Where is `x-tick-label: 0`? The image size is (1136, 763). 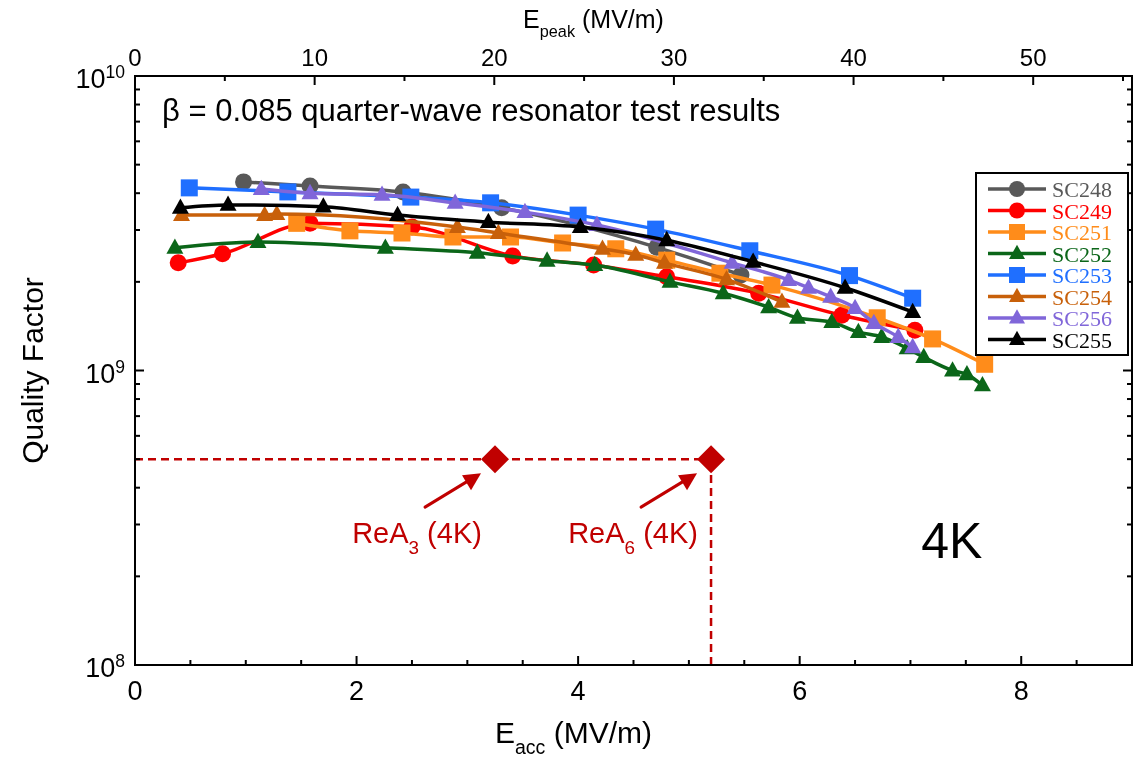
x-tick-label: 0 is located at coordinates (135, 691).